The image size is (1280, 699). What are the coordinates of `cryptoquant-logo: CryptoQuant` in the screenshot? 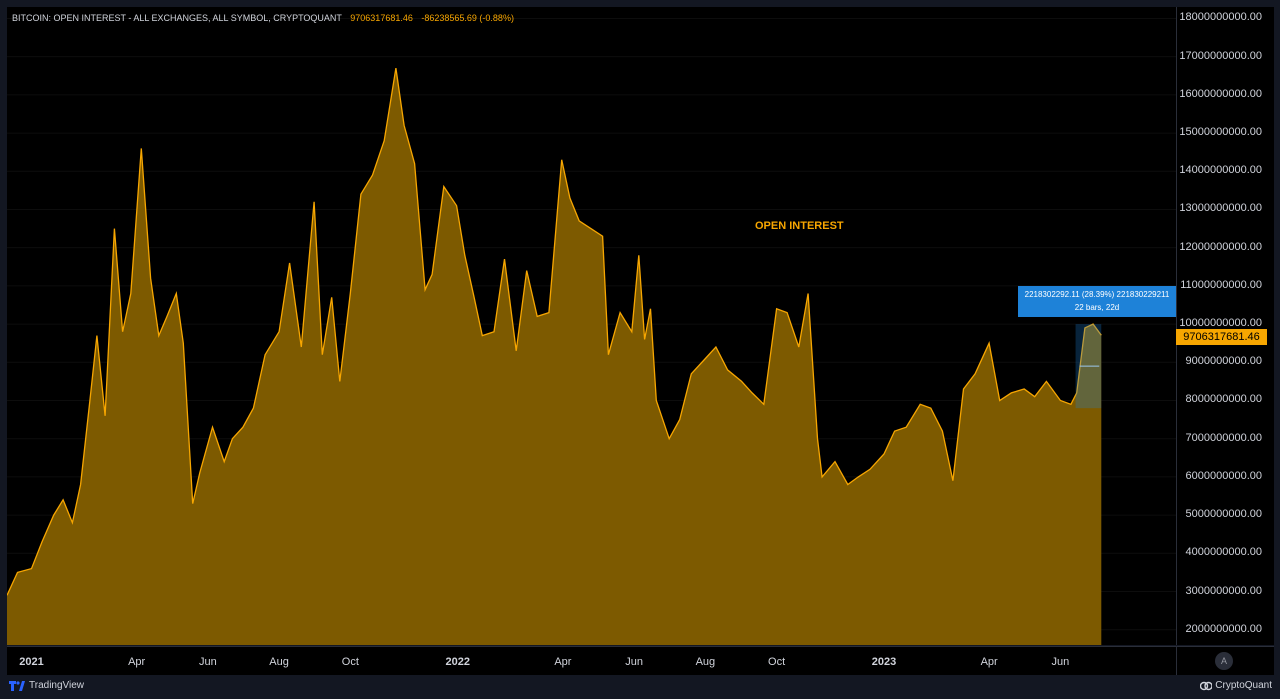 It's located at (1236, 685).